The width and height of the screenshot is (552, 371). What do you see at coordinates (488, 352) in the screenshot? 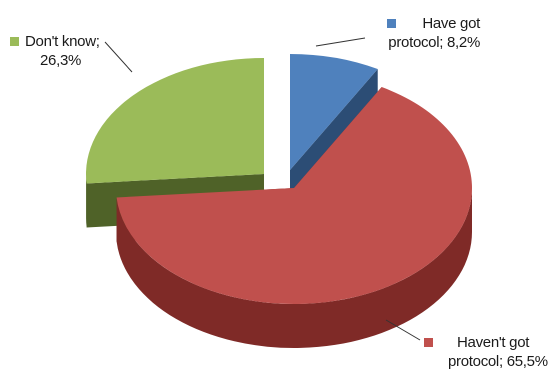
I see `data-label-havent-got-protocol: Haven't got protocol; 65,5%` at bounding box center [488, 352].